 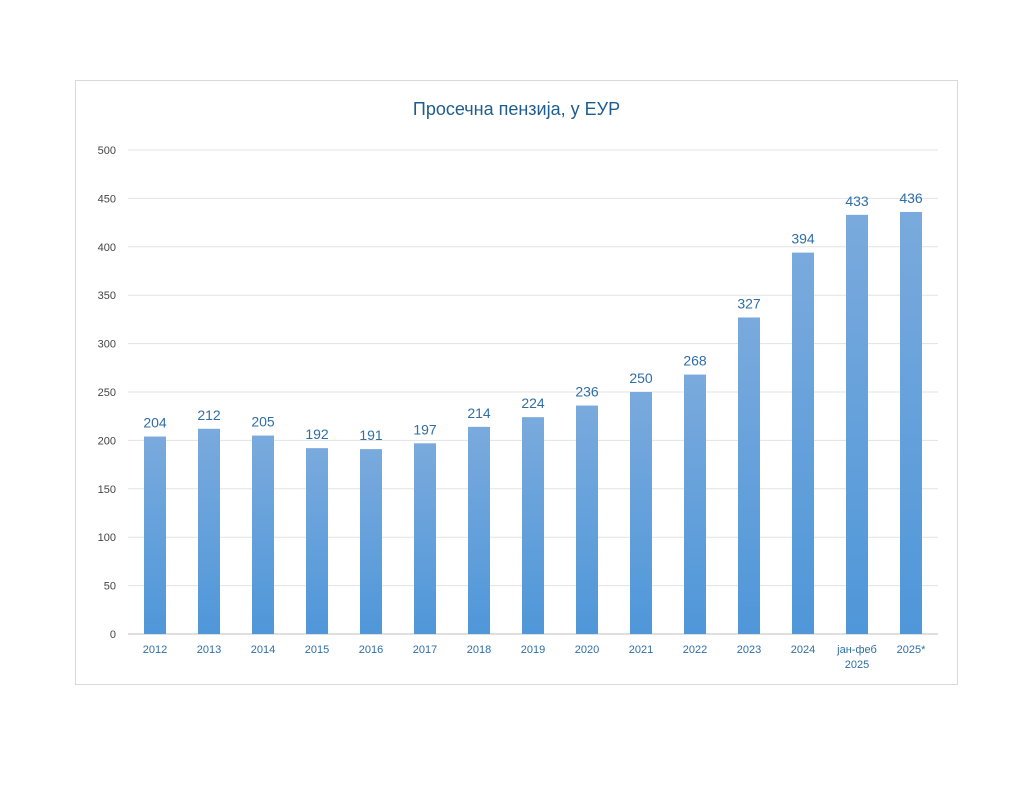 What do you see at coordinates (533, 403) in the screenshot?
I see `data-label: 224` at bounding box center [533, 403].